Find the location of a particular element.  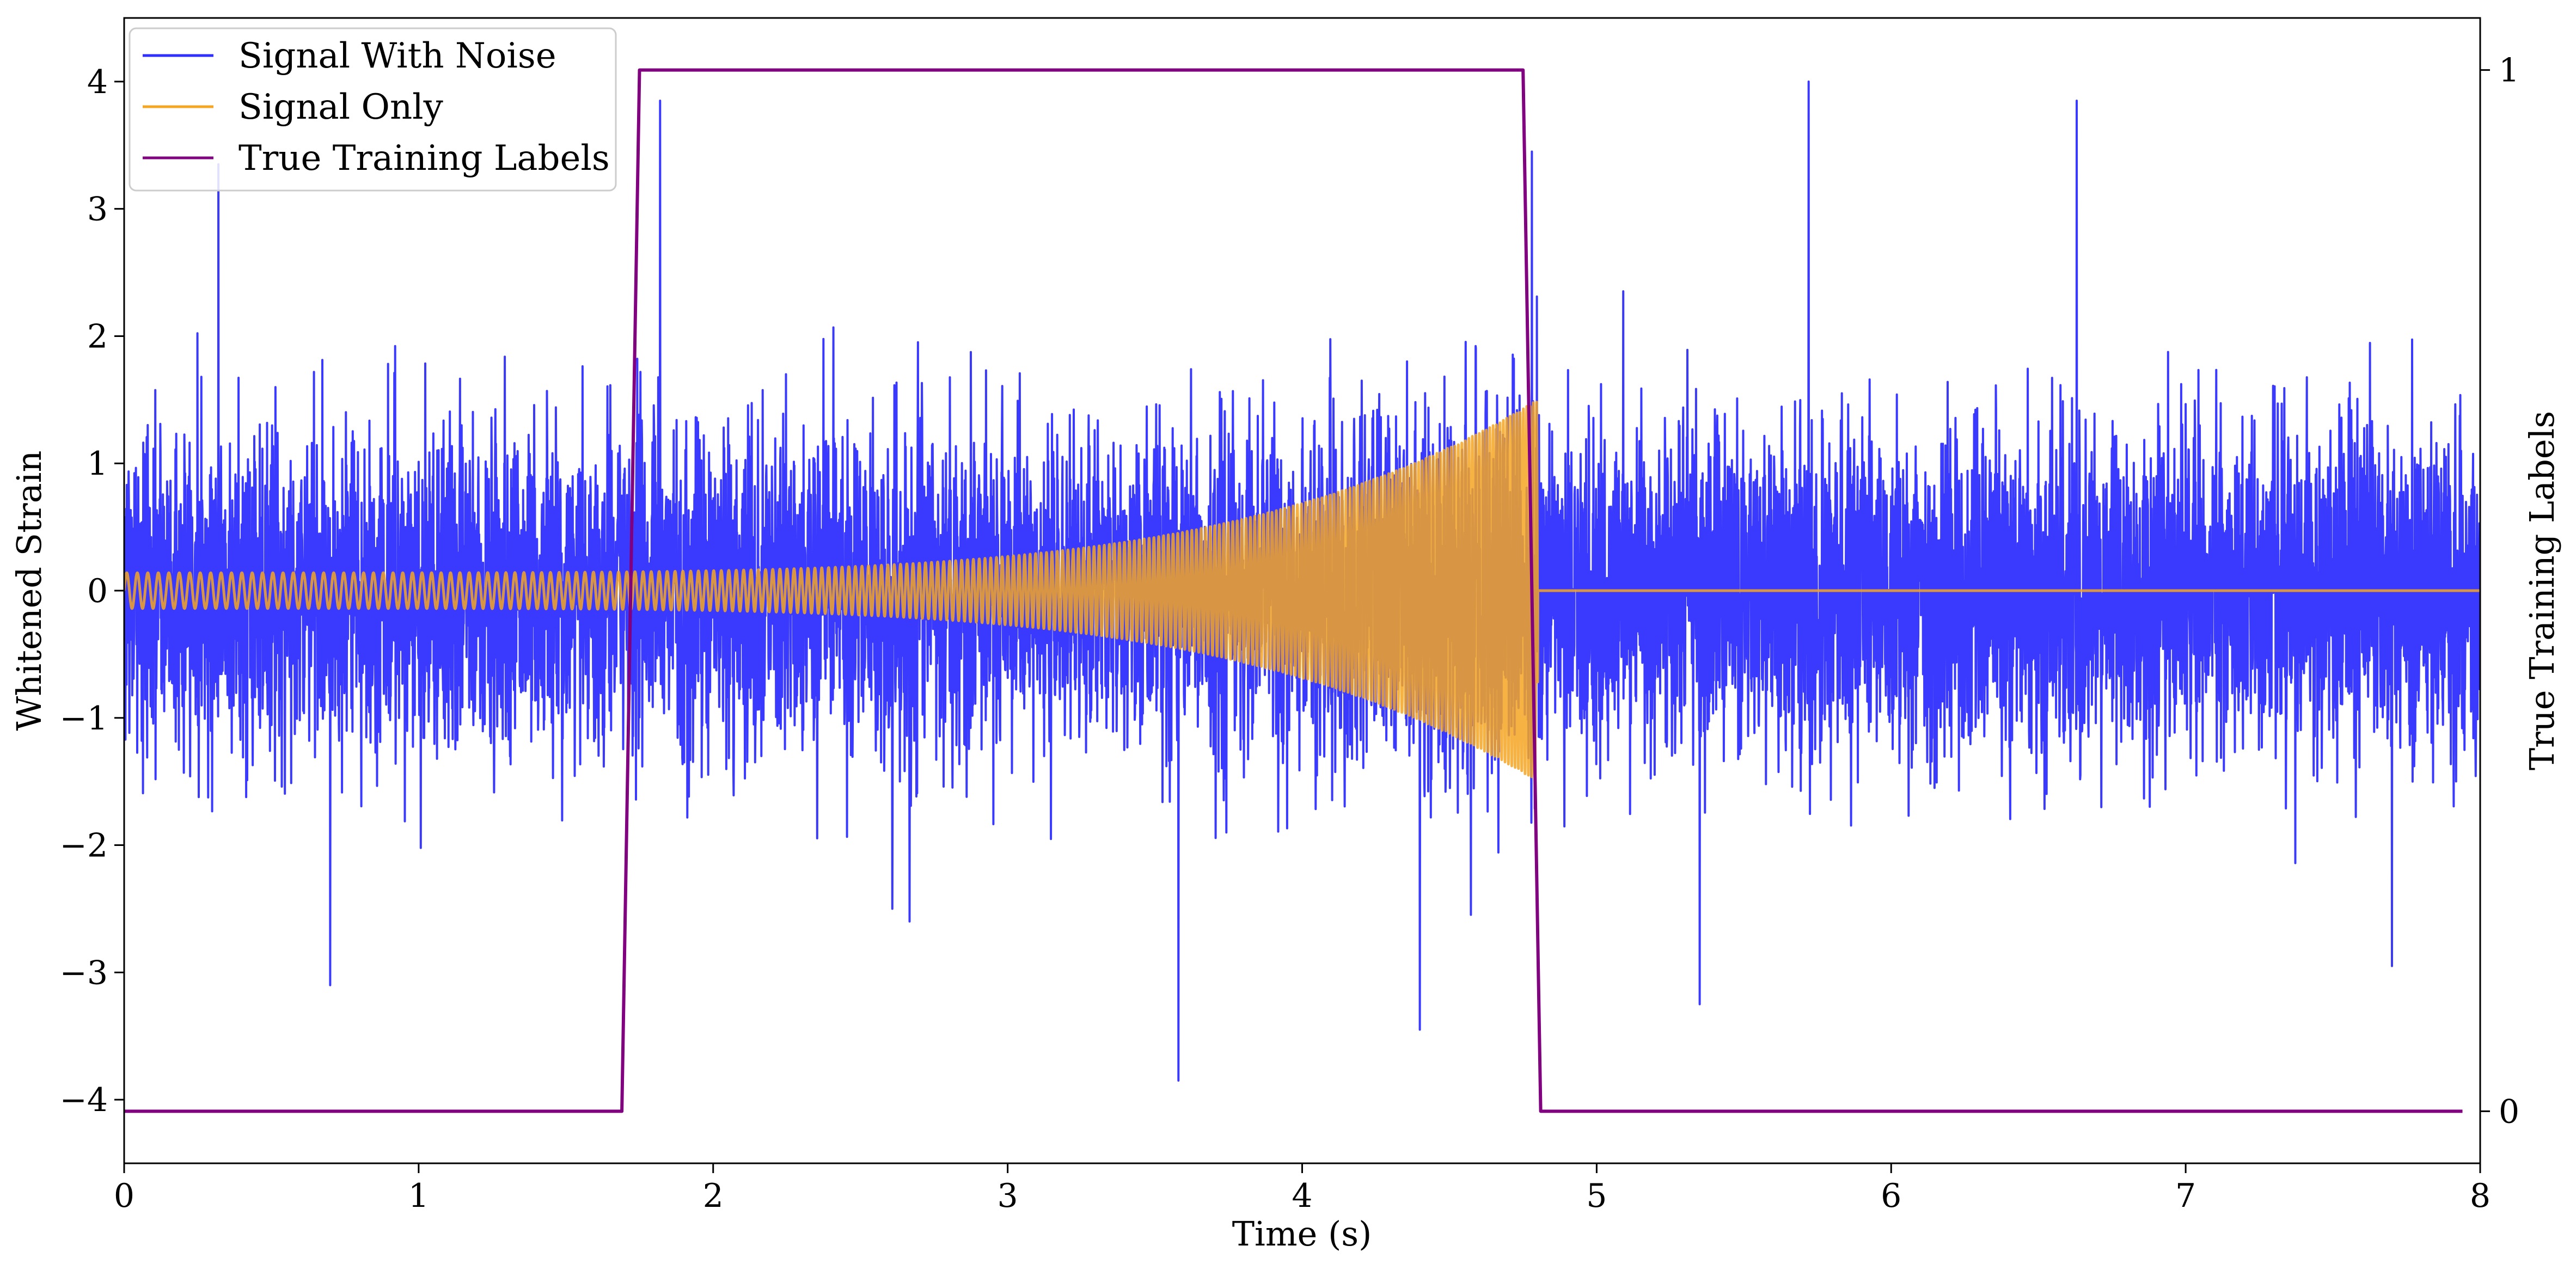

y-tick-label: −4 is located at coordinates (84, 1100).